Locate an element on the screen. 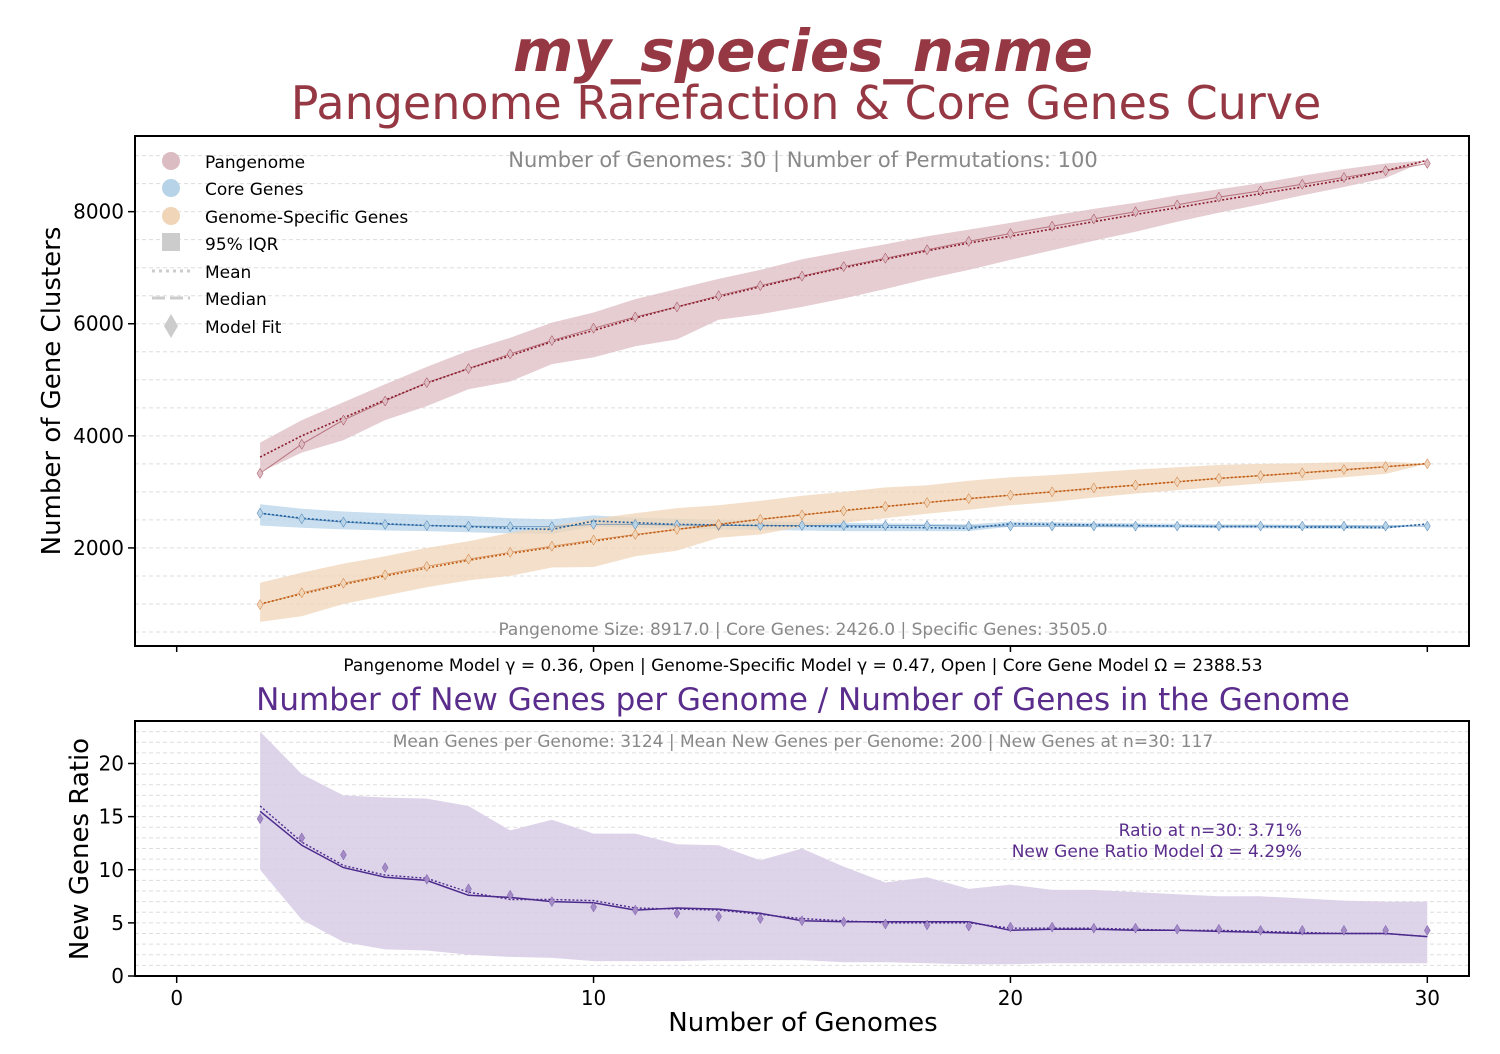 This screenshot has height=1054, width=1500. bottom-x-tick-label: 10 is located at coordinates (593, 998).